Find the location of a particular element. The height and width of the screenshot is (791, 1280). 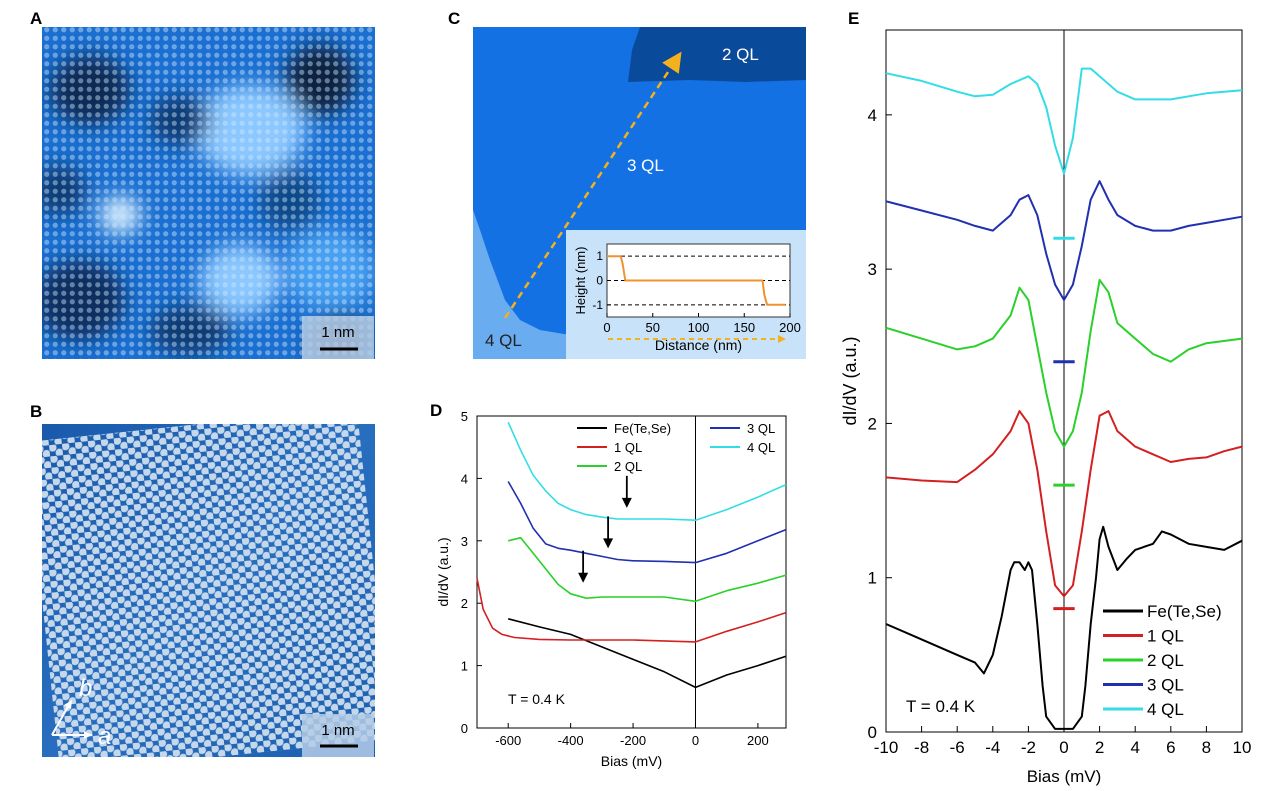

chart-e-x-tick-label: 0 is located at coordinates (1063, 747).